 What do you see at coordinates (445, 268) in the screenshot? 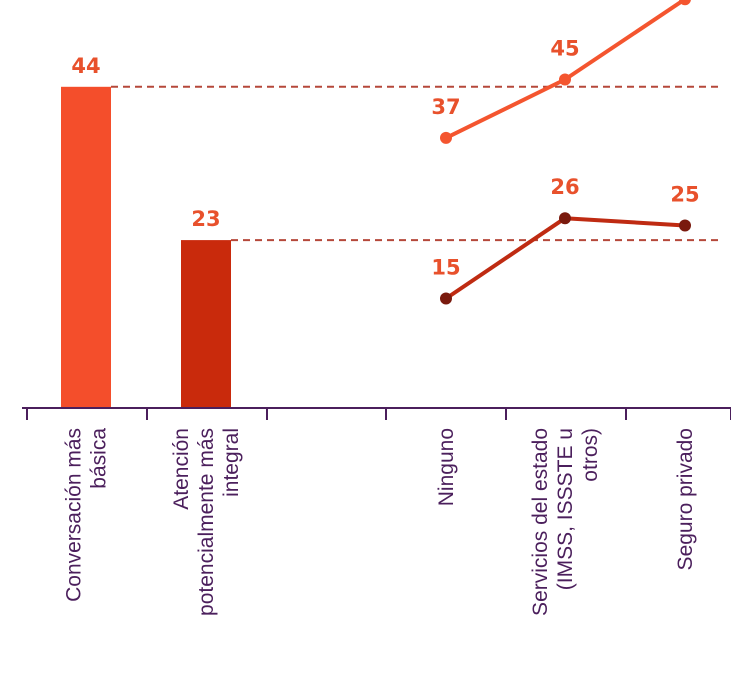
I see `line-value-label: 15` at bounding box center [445, 268].